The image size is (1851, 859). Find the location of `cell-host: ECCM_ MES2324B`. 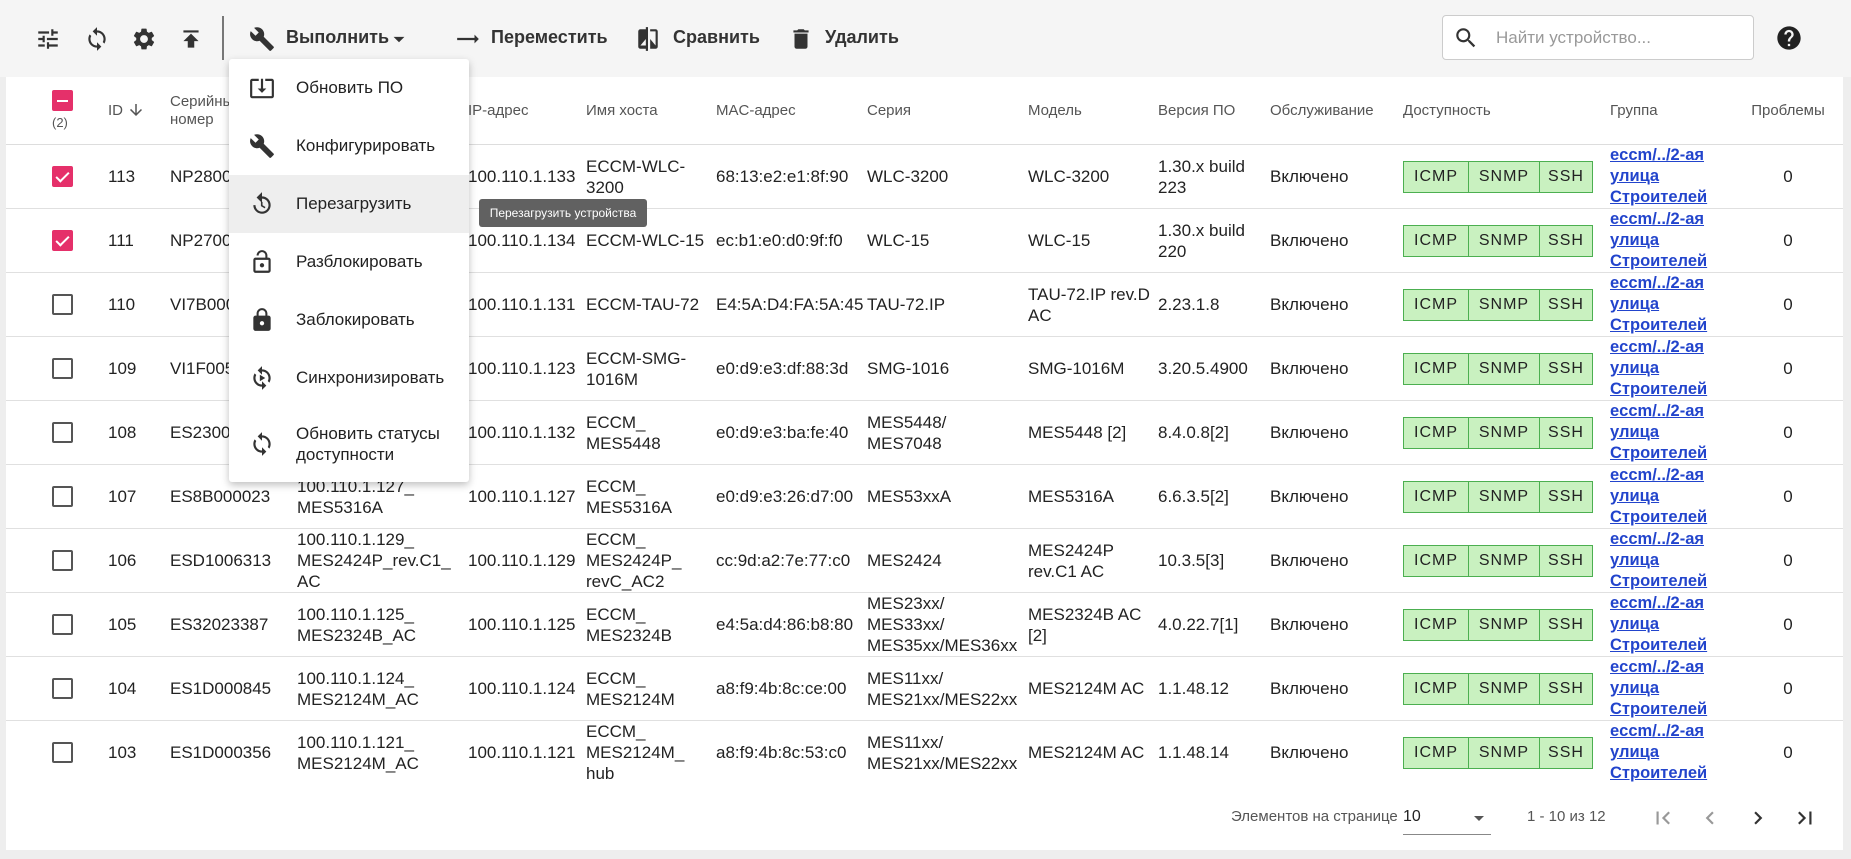

cell-host: ECCM_ MES2324B is located at coordinates (643, 624).